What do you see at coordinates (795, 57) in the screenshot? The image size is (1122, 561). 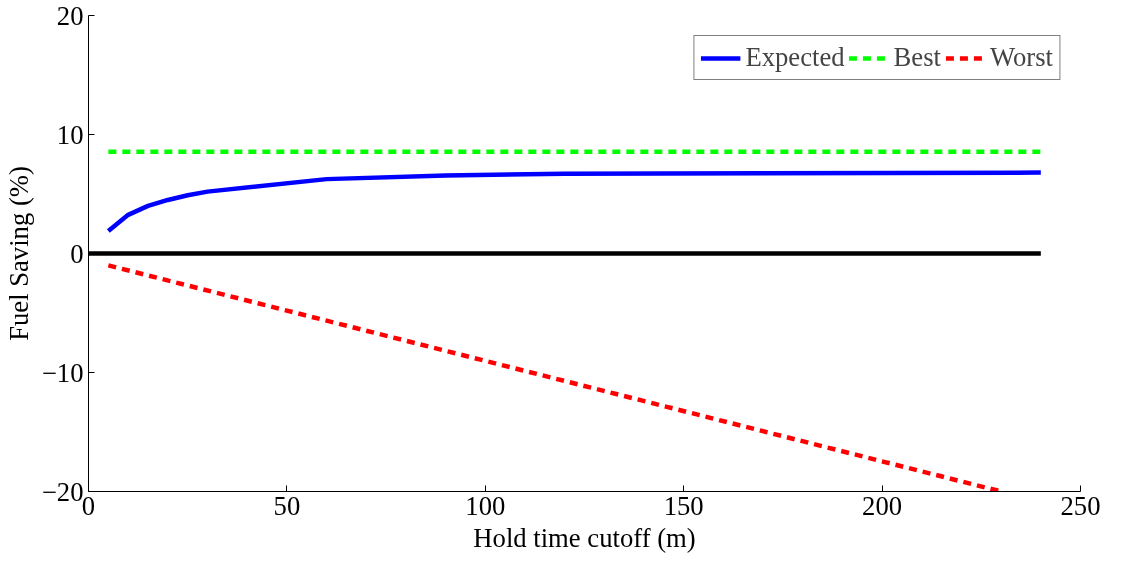 I see `legend-label: Expected` at bounding box center [795, 57].